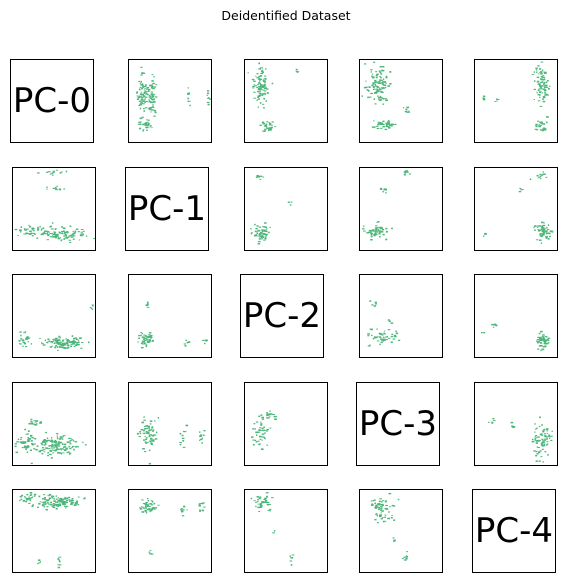  Describe the element at coordinates (54, 316) in the screenshot. I see `scatter-panel` at that location.